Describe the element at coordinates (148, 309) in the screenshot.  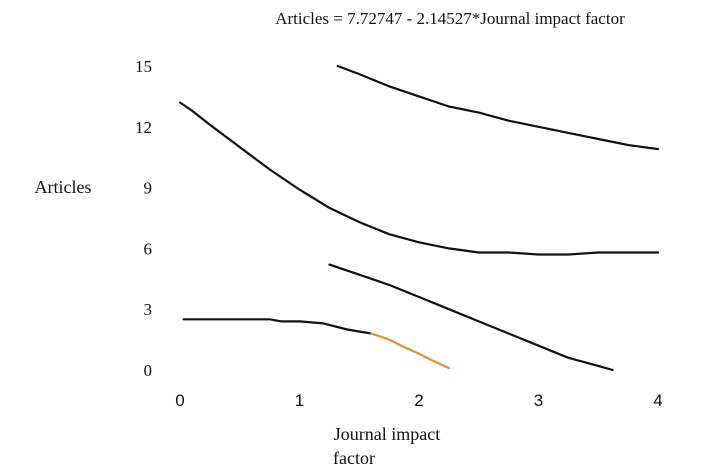
I see `y-tick-label: 3` at that location.